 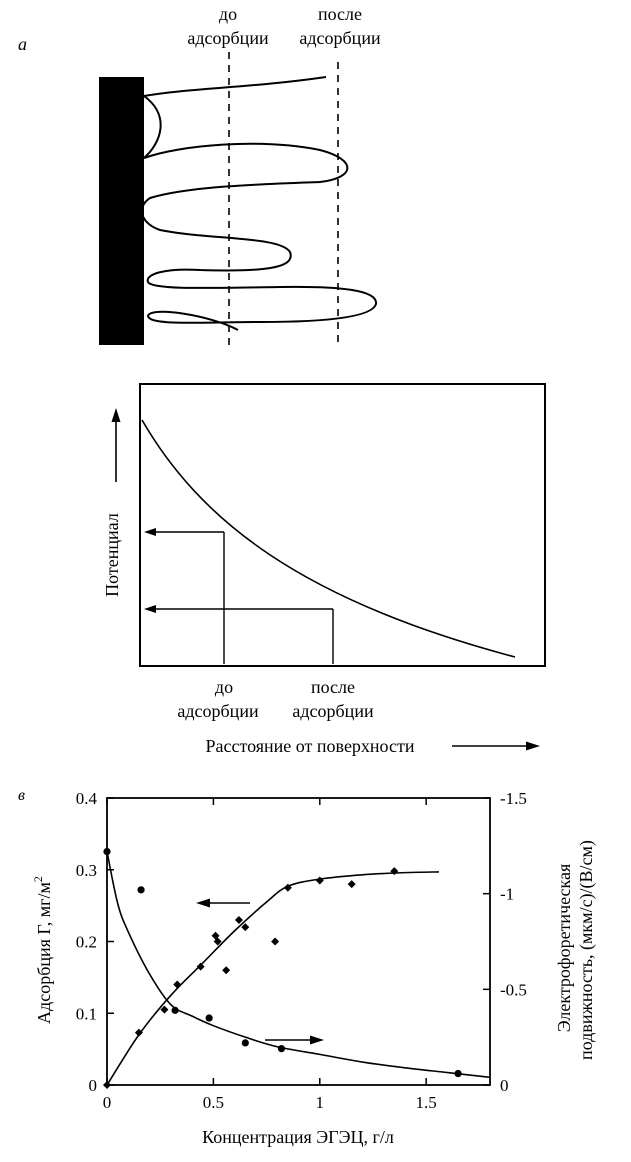 I want to click on left-y-tick-label: 0.1, so click(x=86, y=1013).